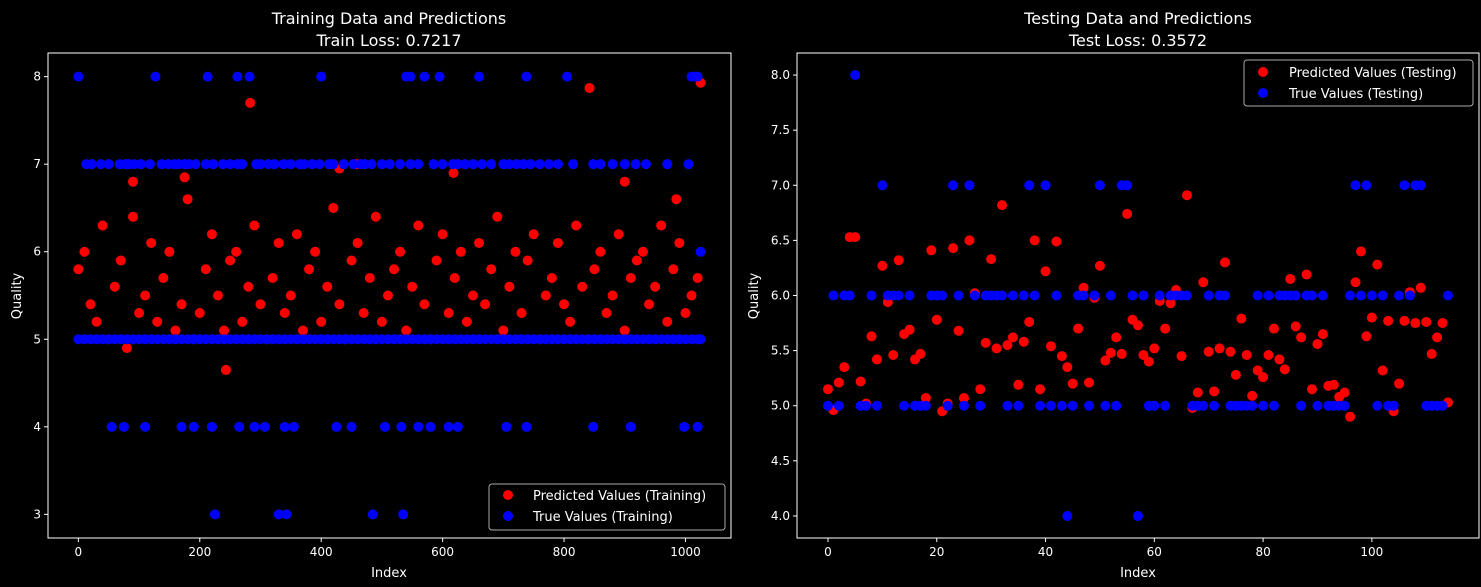  Describe the element at coordinates (37, 164) in the screenshot. I see `training-y-tick-label: 7` at that location.